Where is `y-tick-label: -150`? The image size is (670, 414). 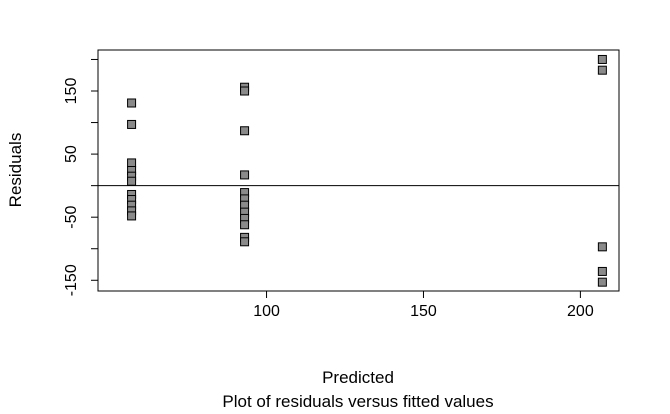
y-tick-label: -150 is located at coordinates (71, 280).